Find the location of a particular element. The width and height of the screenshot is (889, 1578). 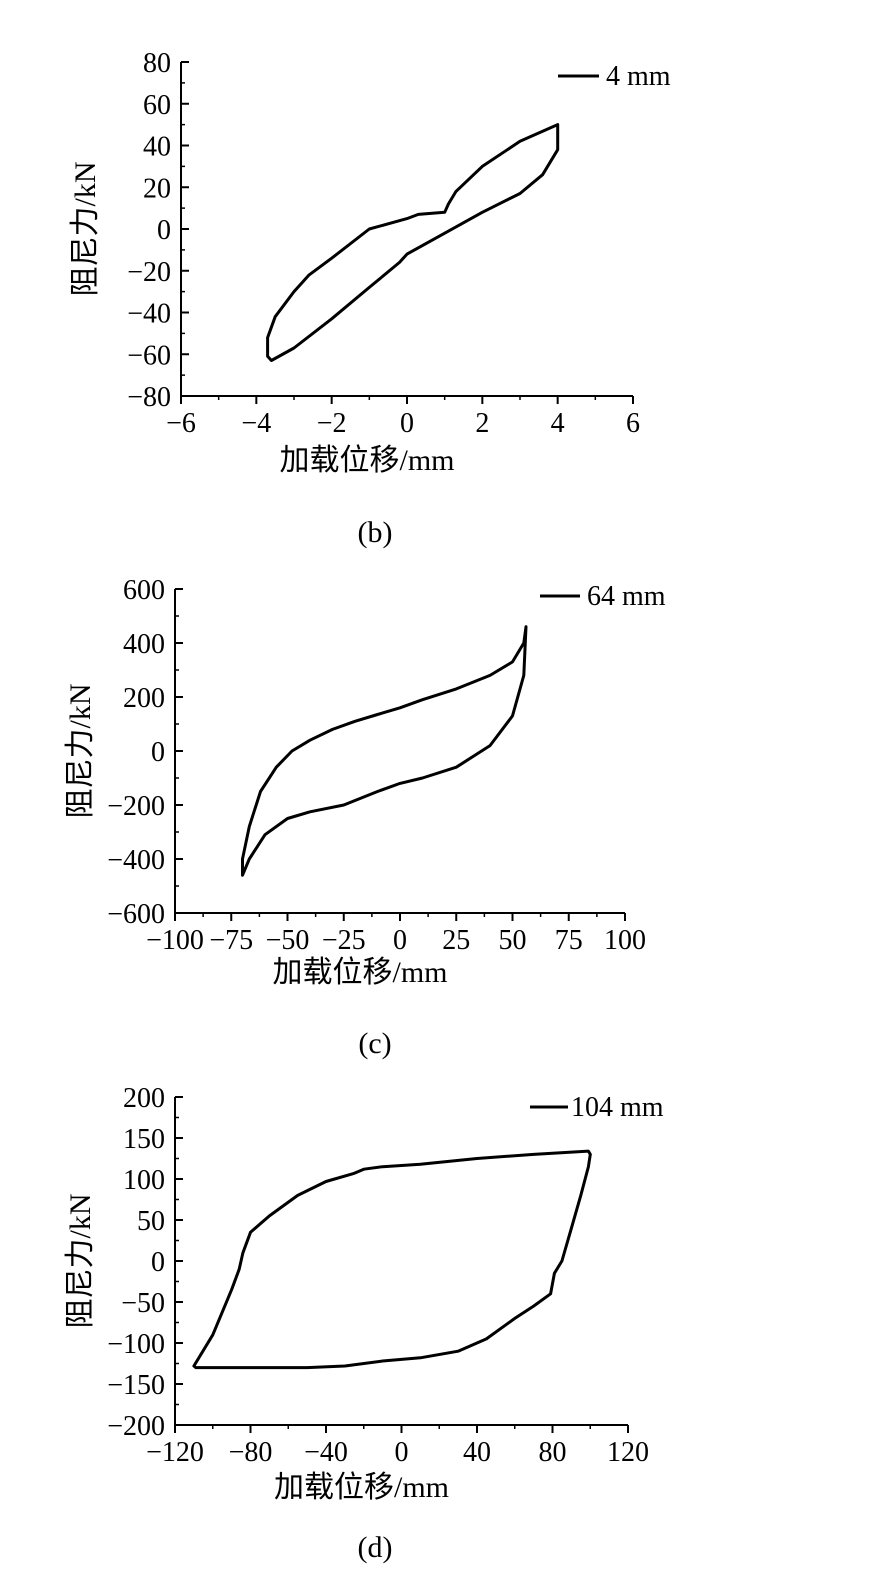

x-tick-label: 40 is located at coordinates (477, 1452).